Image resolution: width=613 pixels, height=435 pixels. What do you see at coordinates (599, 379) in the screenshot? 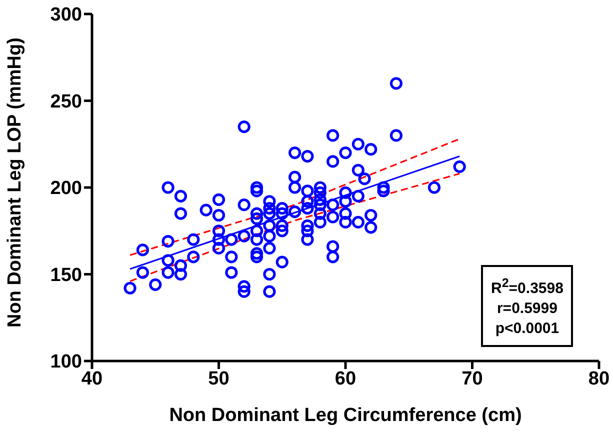
I see `x-tick-label: 80` at bounding box center [599, 379].